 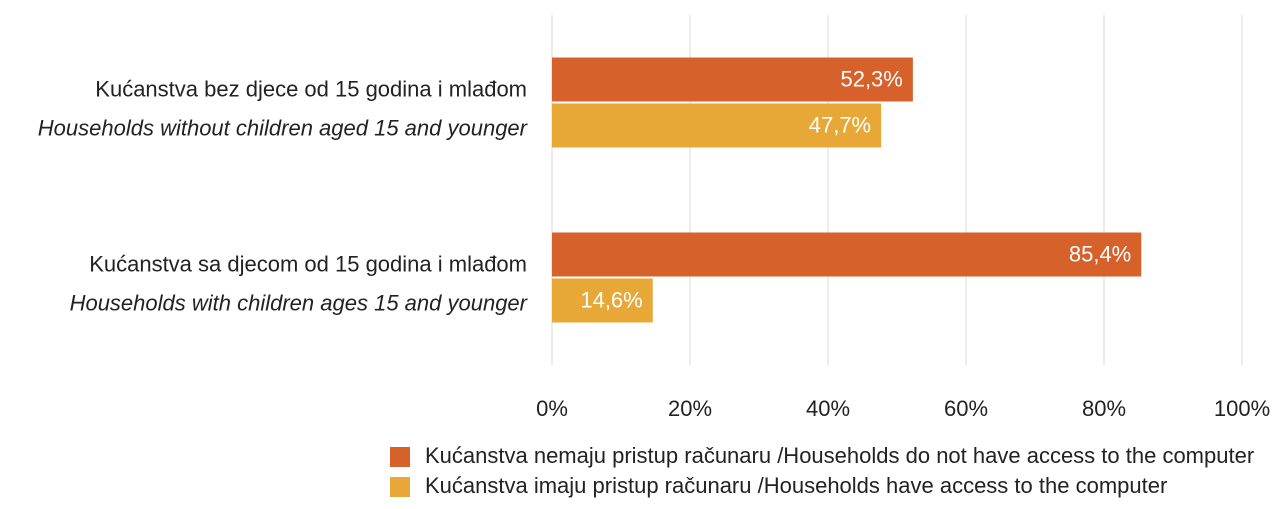 What do you see at coordinates (1100, 253) in the screenshot?
I see `value-label: 85,4%` at bounding box center [1100, 253].